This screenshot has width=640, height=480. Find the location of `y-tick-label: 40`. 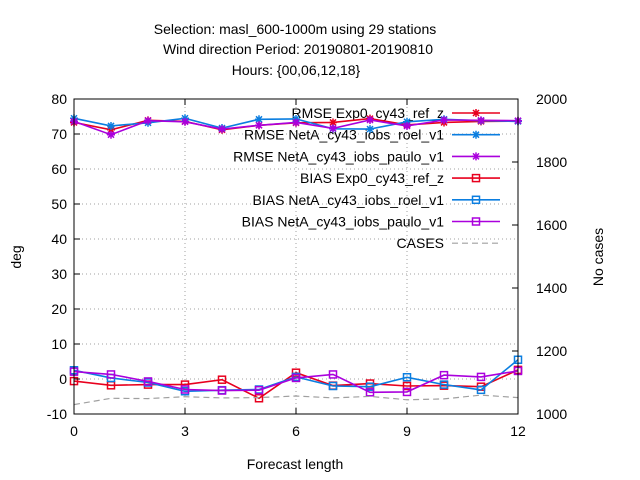

y-tick-label: 40 is located at coordinates (59, 239).